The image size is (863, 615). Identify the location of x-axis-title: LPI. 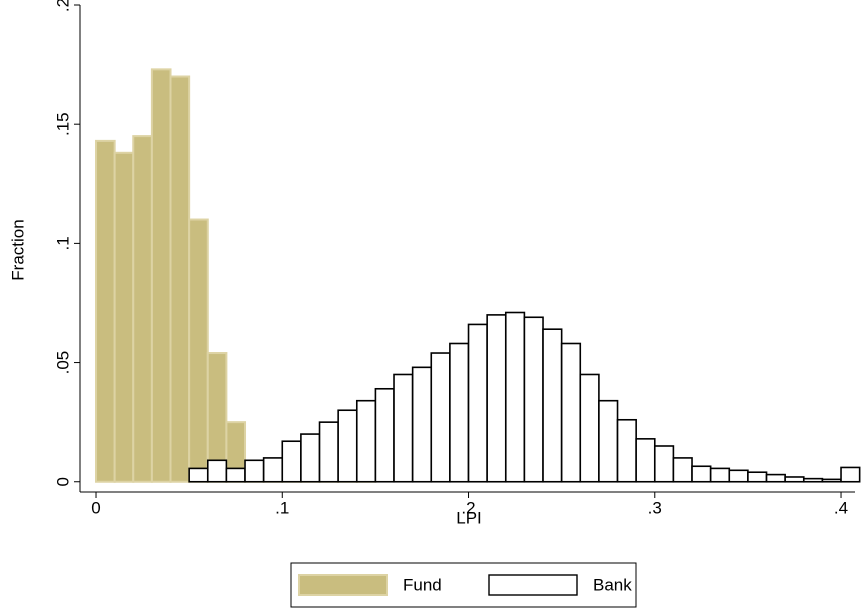
(469, 517).